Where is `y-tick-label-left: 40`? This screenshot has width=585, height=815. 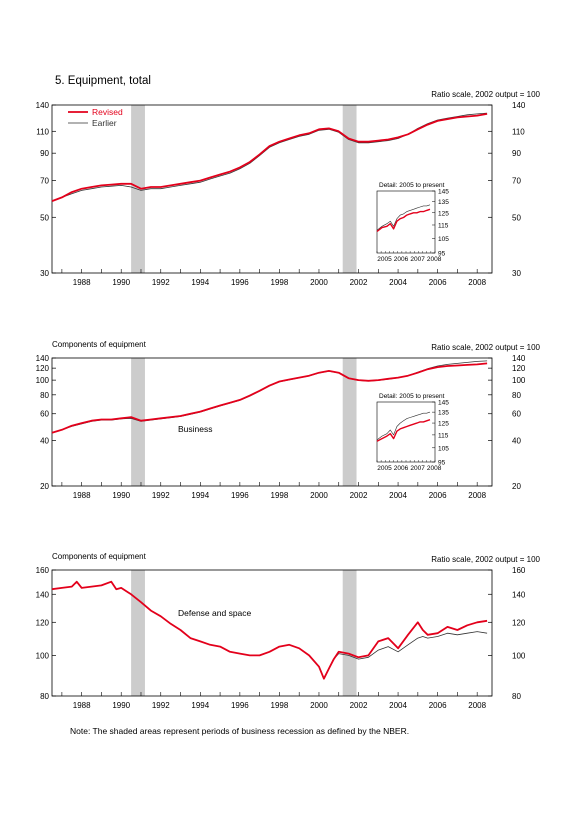
y-tick-label-left: 40 is located at coordinates (44, 440).